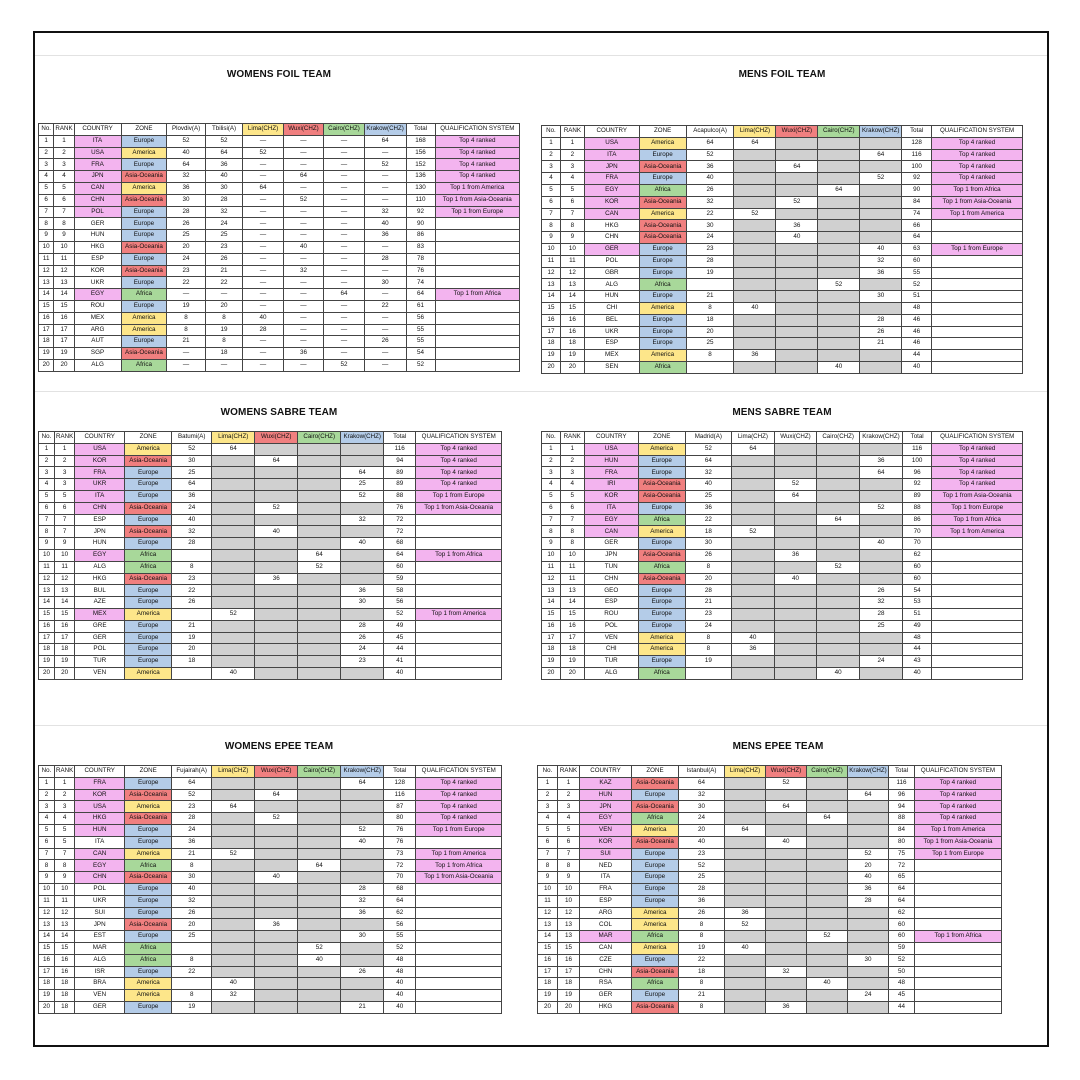  I want to click on row-total: 41, so click(400, 661).